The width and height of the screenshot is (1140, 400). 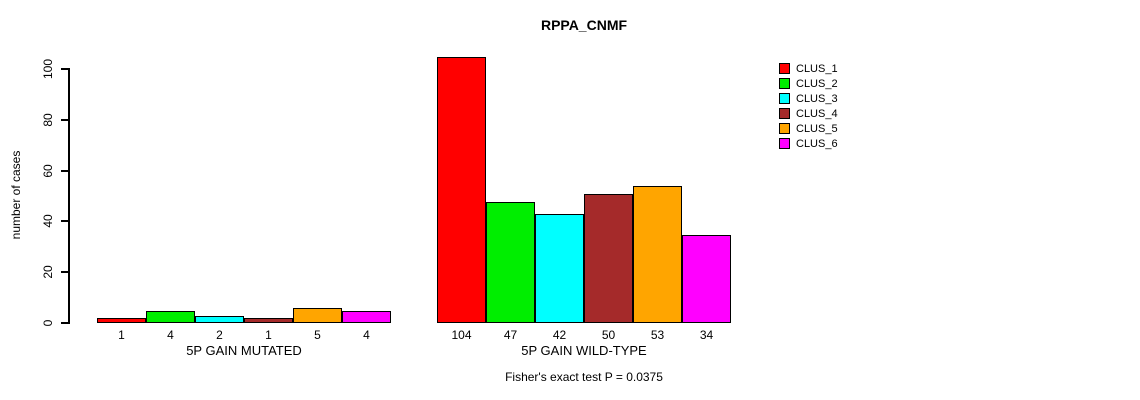 What do you see at coordinates (608, 335) in the screenshot?
I see `bar-value-label: 50` at bounding box center [608, 335].